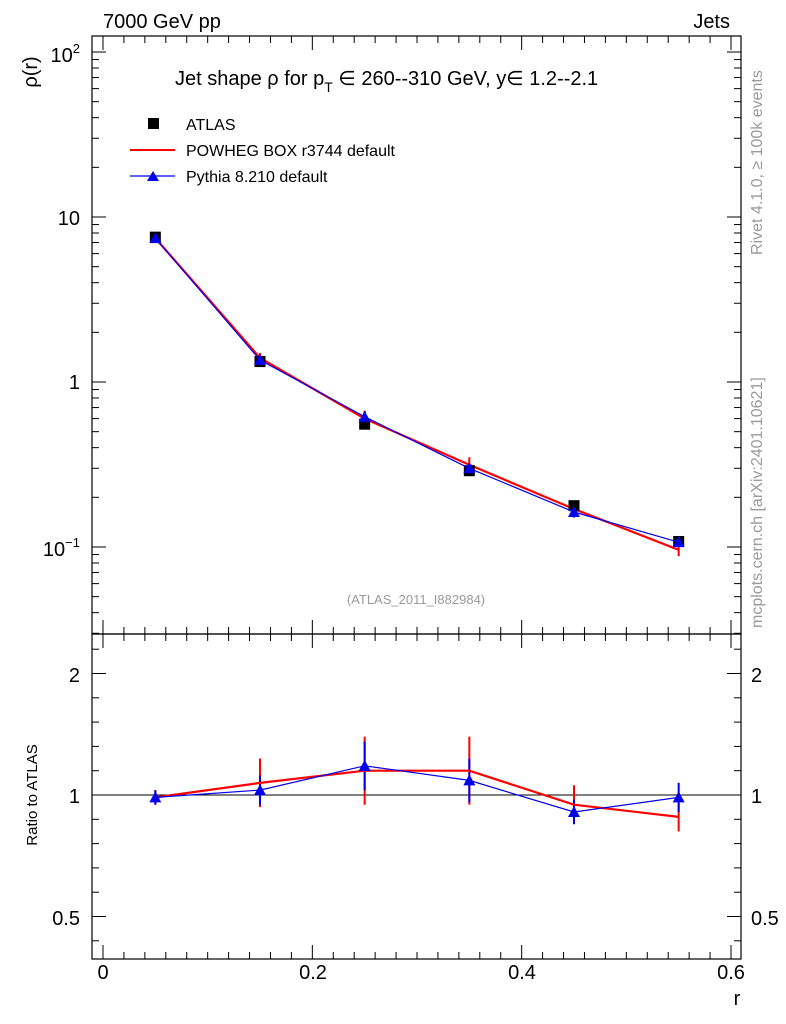  Describe the element at coordinates (756, 676) in the screenshot. I see `ratio-tick-label-right-2: 2` at that location.